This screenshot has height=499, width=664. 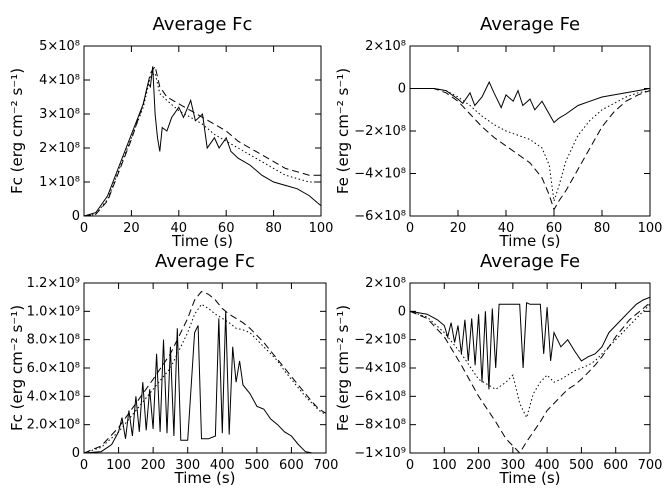 What do you see at coordinates (53, 425) in the screenshot?
I see `y-tick-label: 2.0×10⁸` at bounding box center [53, 425].